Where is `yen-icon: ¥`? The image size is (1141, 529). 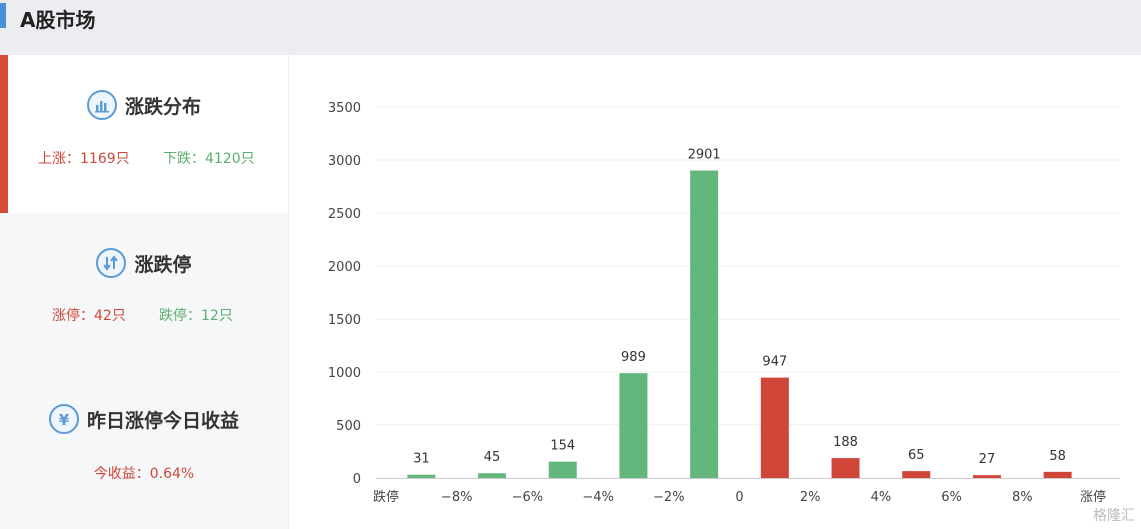
yen-icon: ¥ is located at coordinates (63, 419).